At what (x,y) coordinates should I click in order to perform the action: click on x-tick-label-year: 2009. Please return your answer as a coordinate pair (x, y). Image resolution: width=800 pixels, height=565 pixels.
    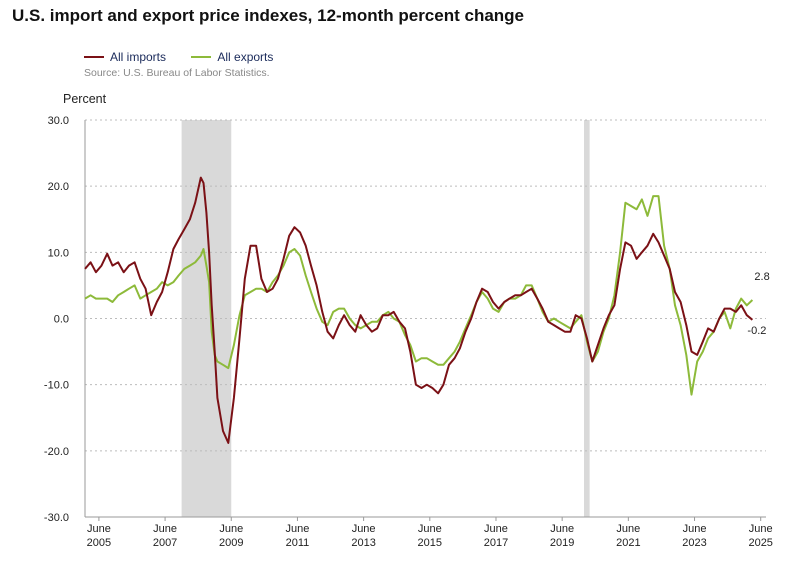
    Looking at the image, I should click on (231, 543).